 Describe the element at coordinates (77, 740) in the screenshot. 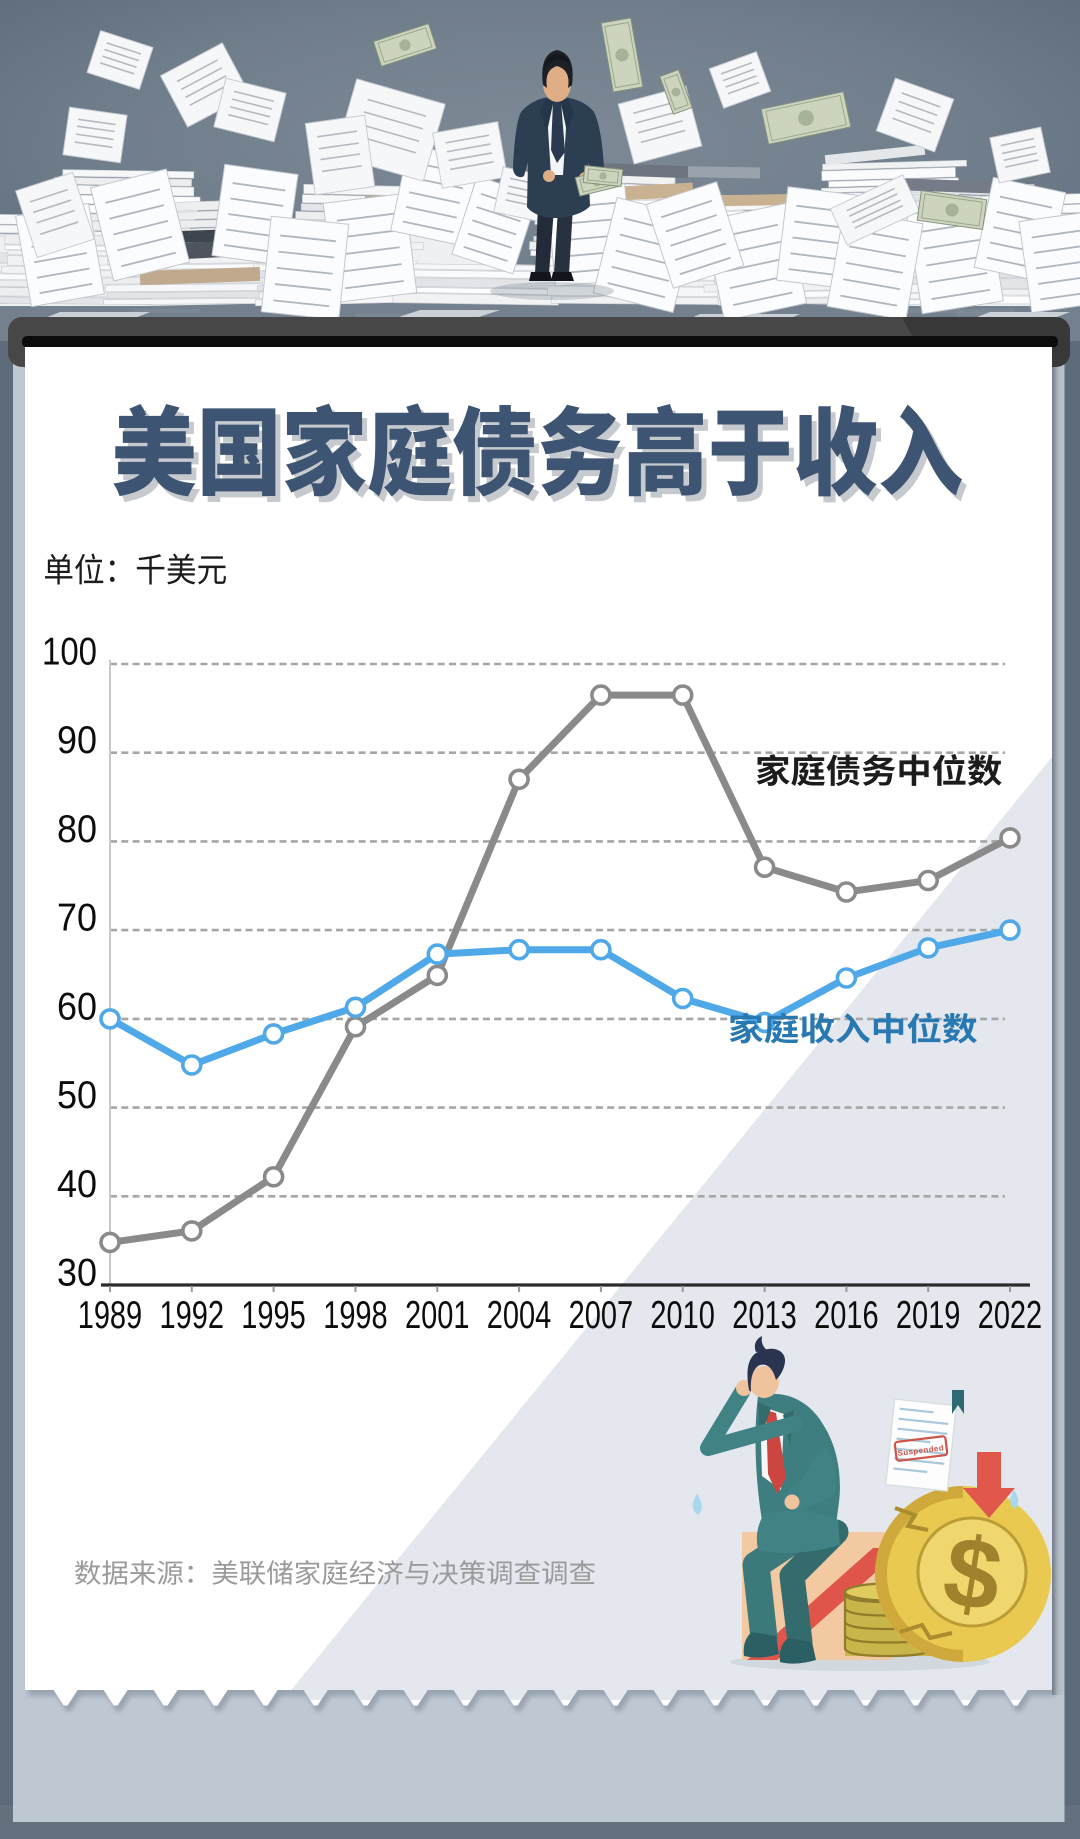

I see `svg-text: 90` at that location.